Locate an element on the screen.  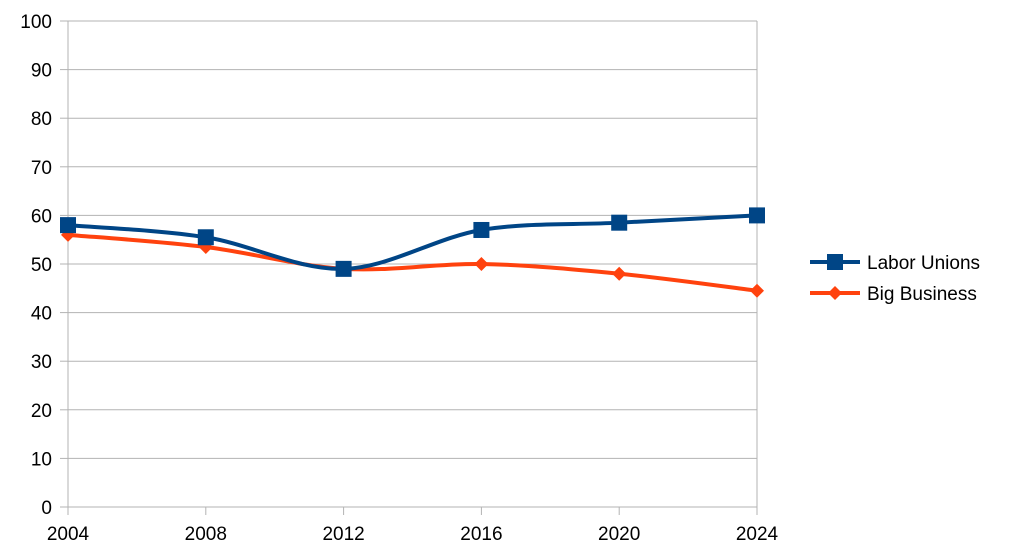
data-point-labor-unions-2004 is located at coordinates (68, 225).